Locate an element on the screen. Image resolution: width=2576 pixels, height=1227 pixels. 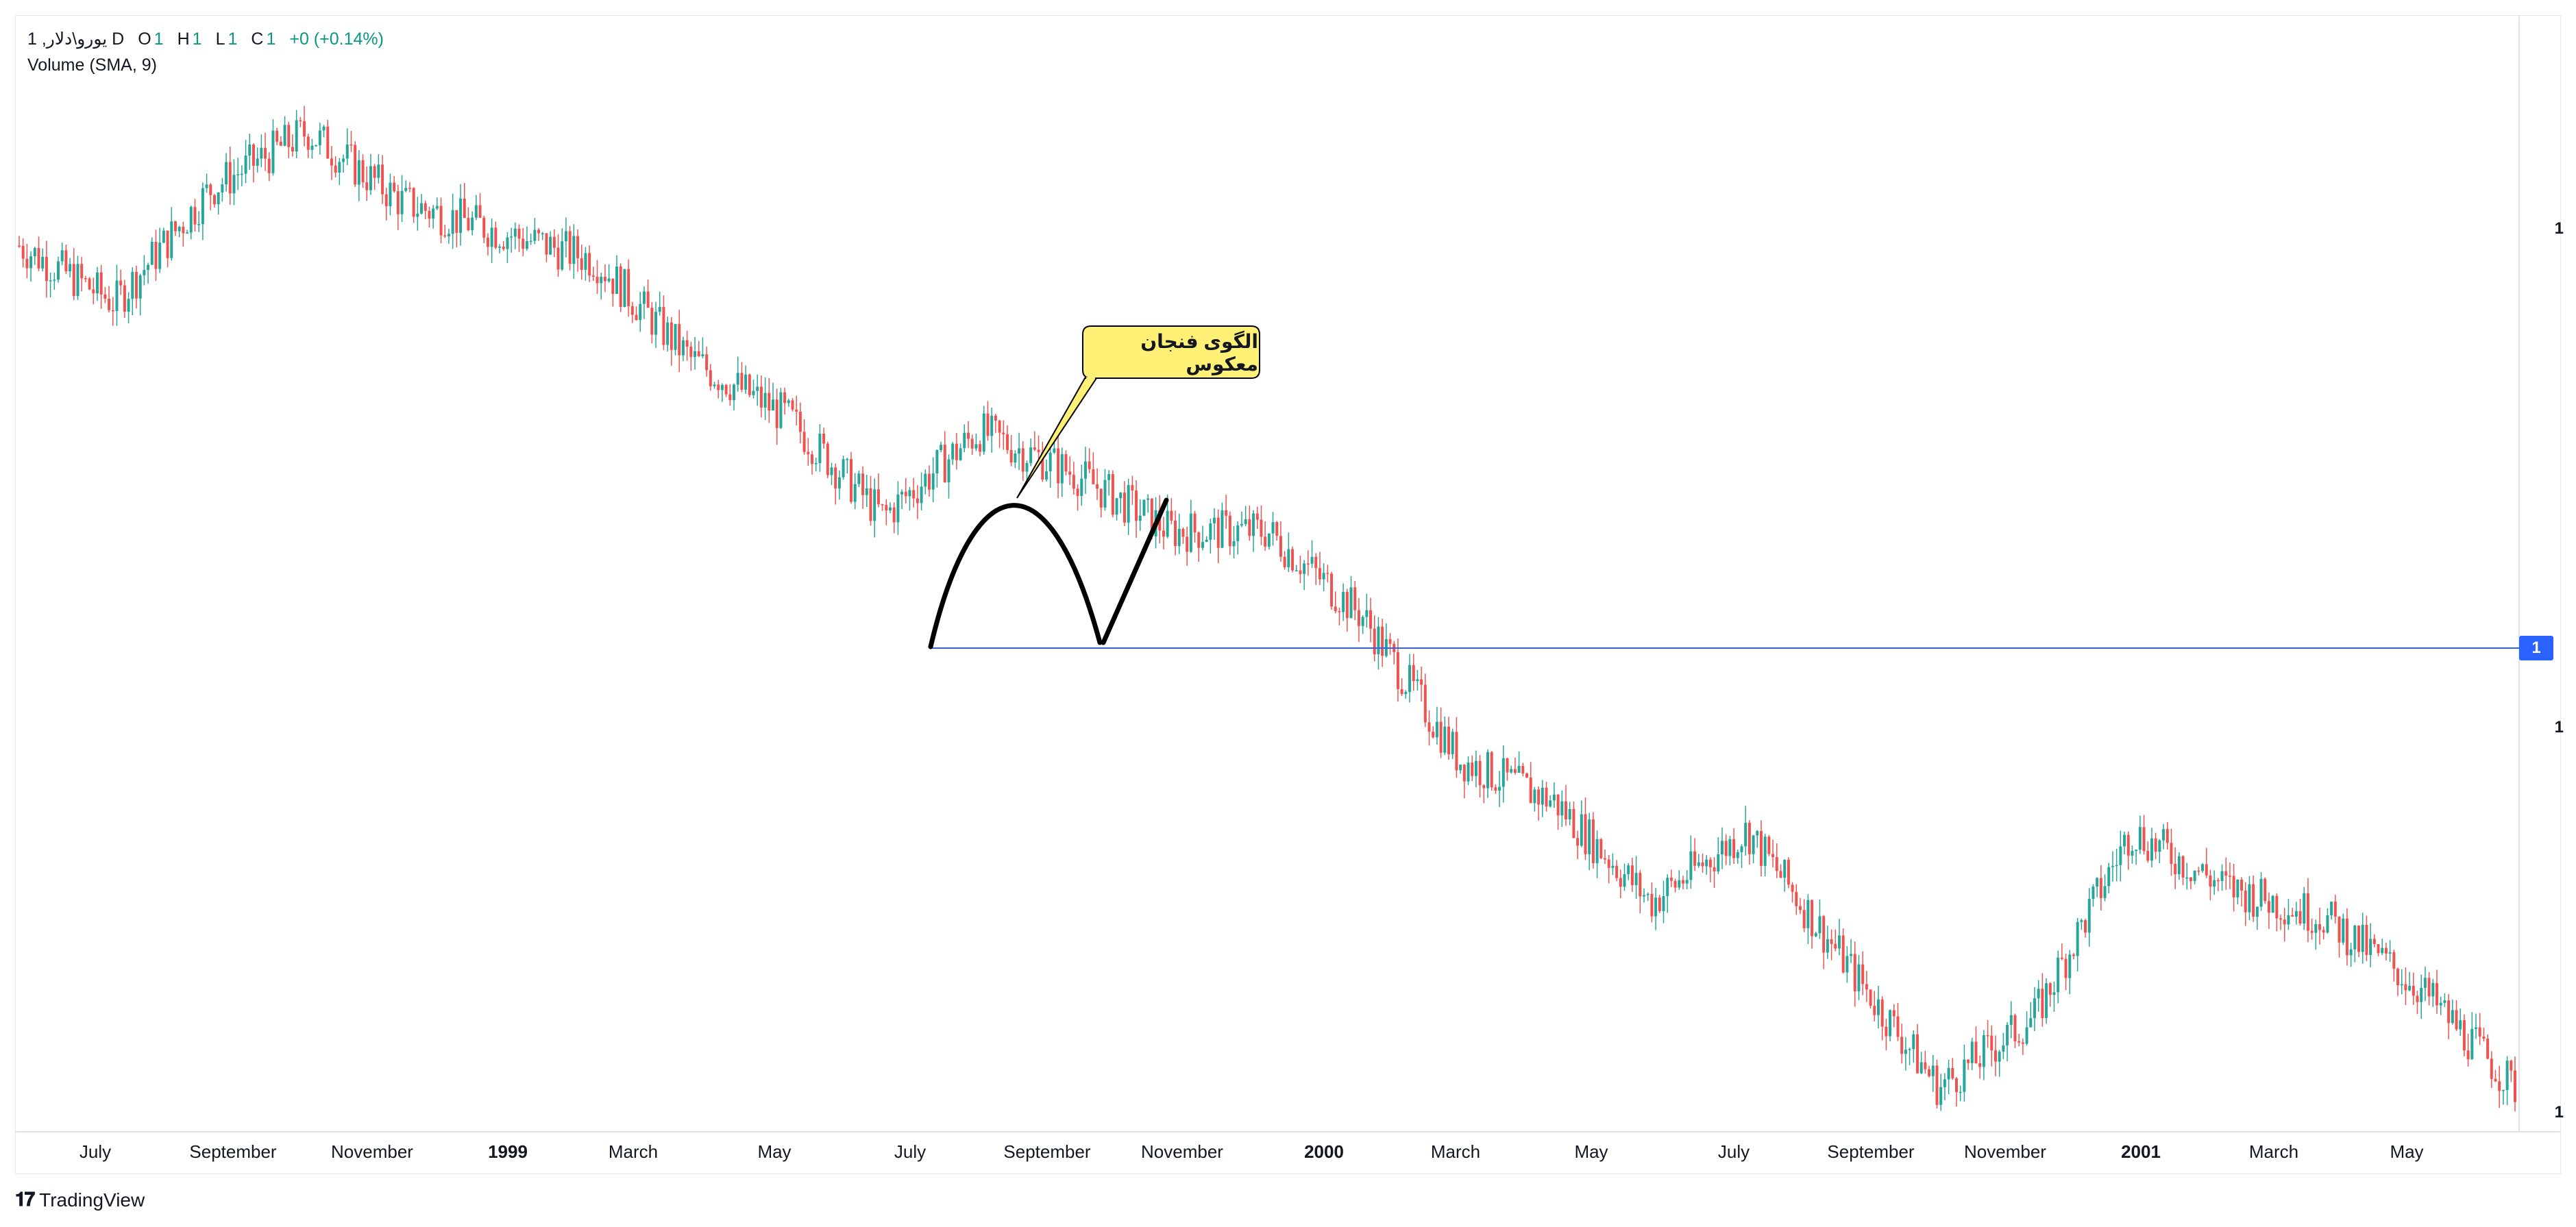
ohlc-legend: 1 ,یورو\دلار D O 1 H 1 L 1 C 1 +0 (+0.14%) is located at coordinates (206, 39).